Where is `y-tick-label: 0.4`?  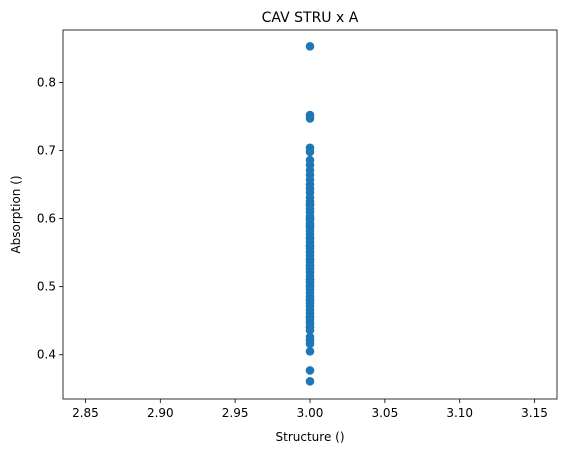 y-tick-label: 0.4 is located at coordinates (46, 355).